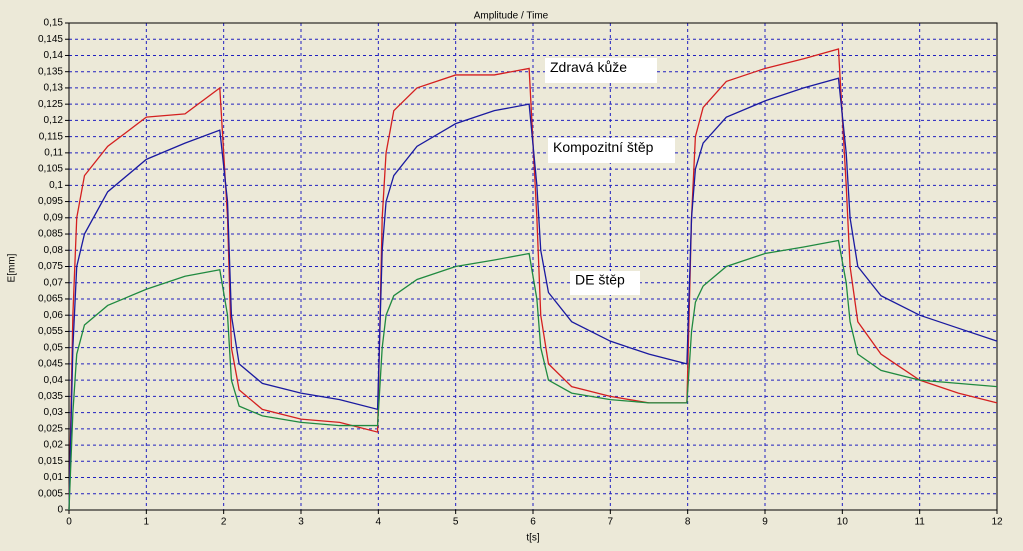 This screenshot has height=551, width=1023. Describe the element at coordinates (765, 522) in the screenshot. I see `x-tick-label: 9` at that location.